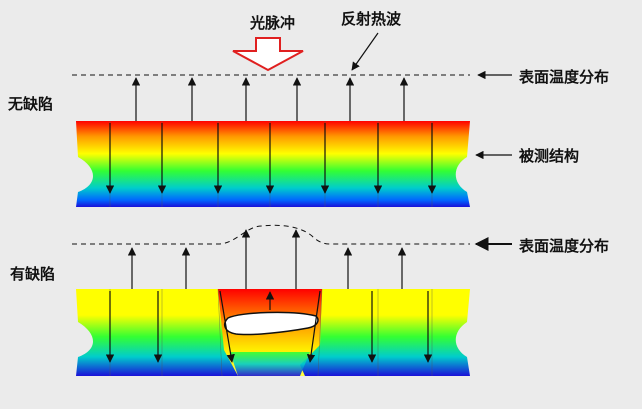  I want to click on defect-below-zone, so click(270, 364).